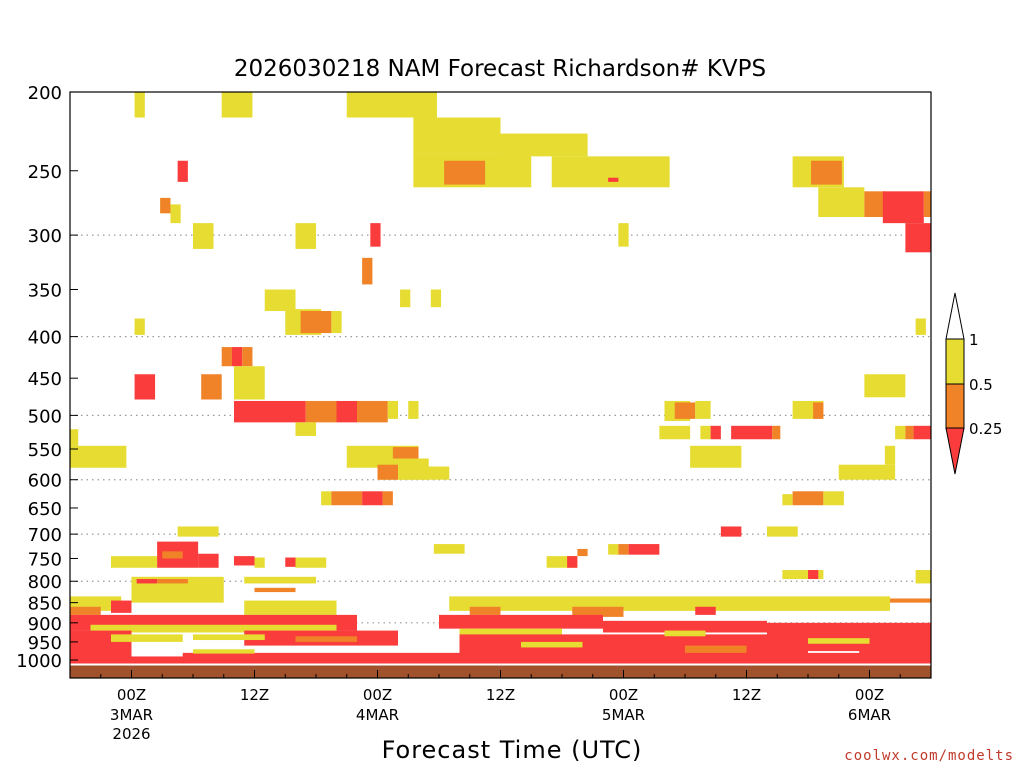 The height and width of the screenshot is (768, 1024). Describe the element at coordinates (623, 715) in the screenshot. I see `x-date-label: 5MAR` at that location.